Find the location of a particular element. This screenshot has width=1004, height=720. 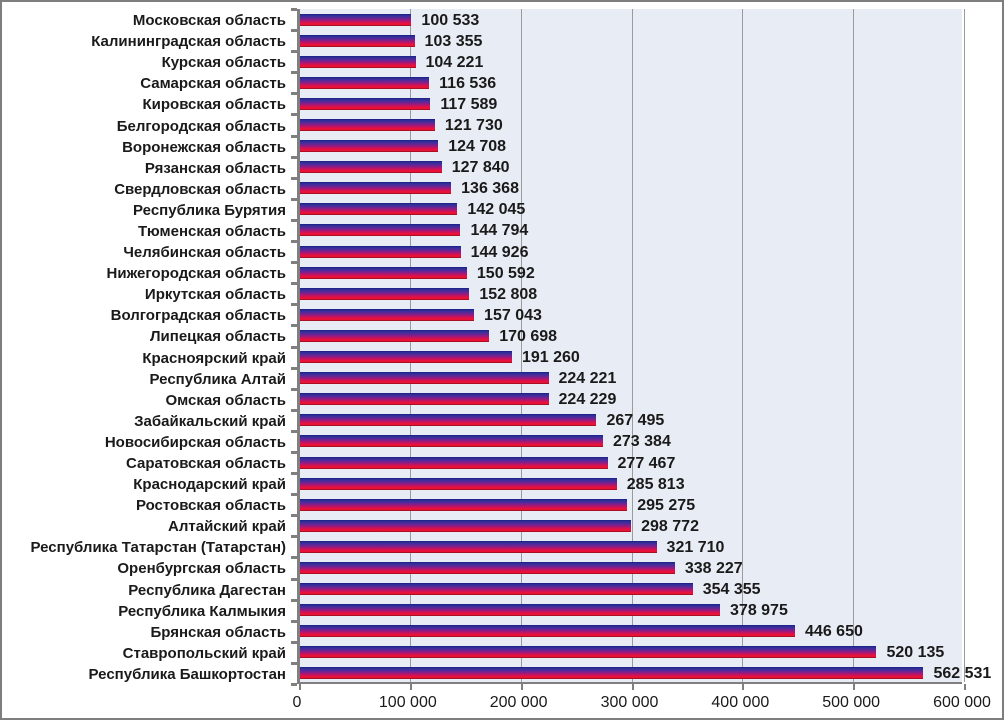

bar-value-label: 100 533 is located at coordinates (450, 20).